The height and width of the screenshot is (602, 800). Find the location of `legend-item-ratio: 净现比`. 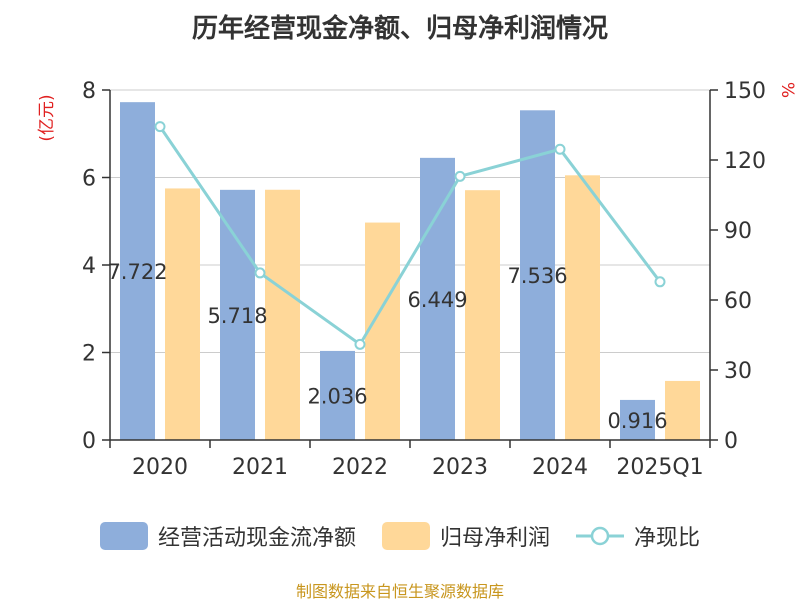

legend-item-ratio: 净现比 is located at coordinates (638, 536).